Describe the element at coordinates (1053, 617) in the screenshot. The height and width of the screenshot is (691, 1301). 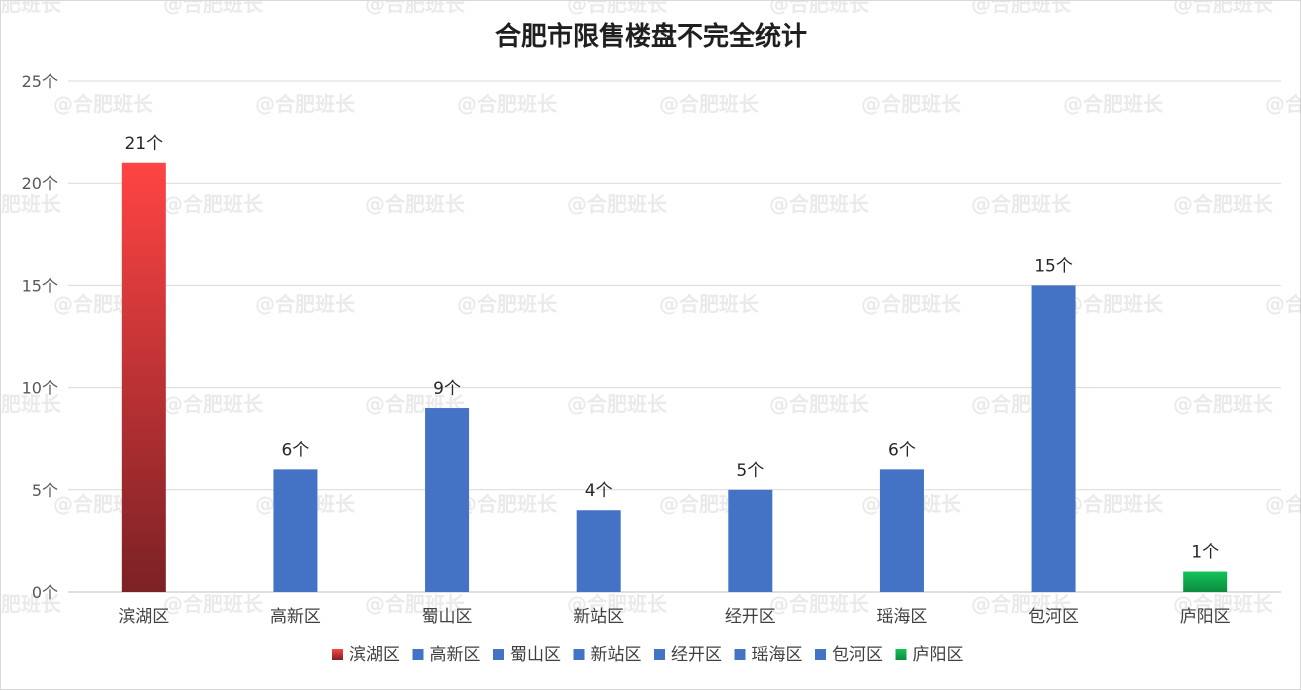
I see `x-tick-label: 包河区` at that location.